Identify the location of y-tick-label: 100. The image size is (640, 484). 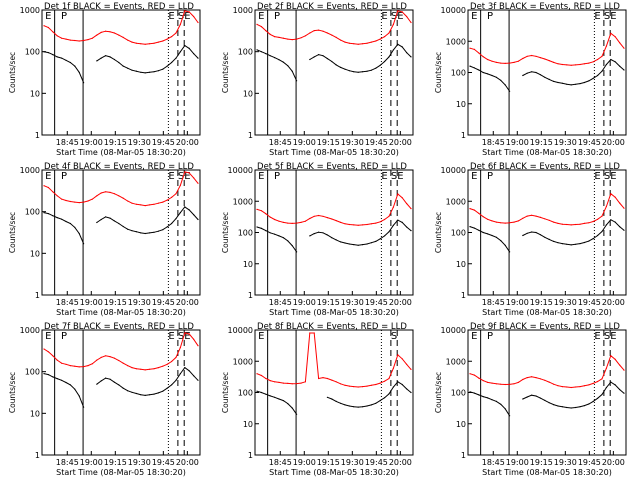
(245, 233).